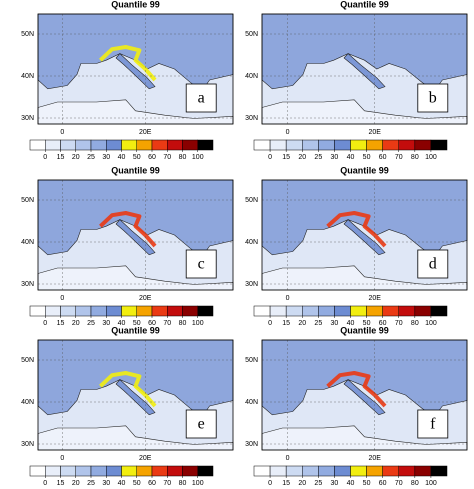 The image size is (474, 489). What do you see at coordinates (433, 264) in the screenshot?
I see `panel-letter: d` at bounding box center [433, 264].